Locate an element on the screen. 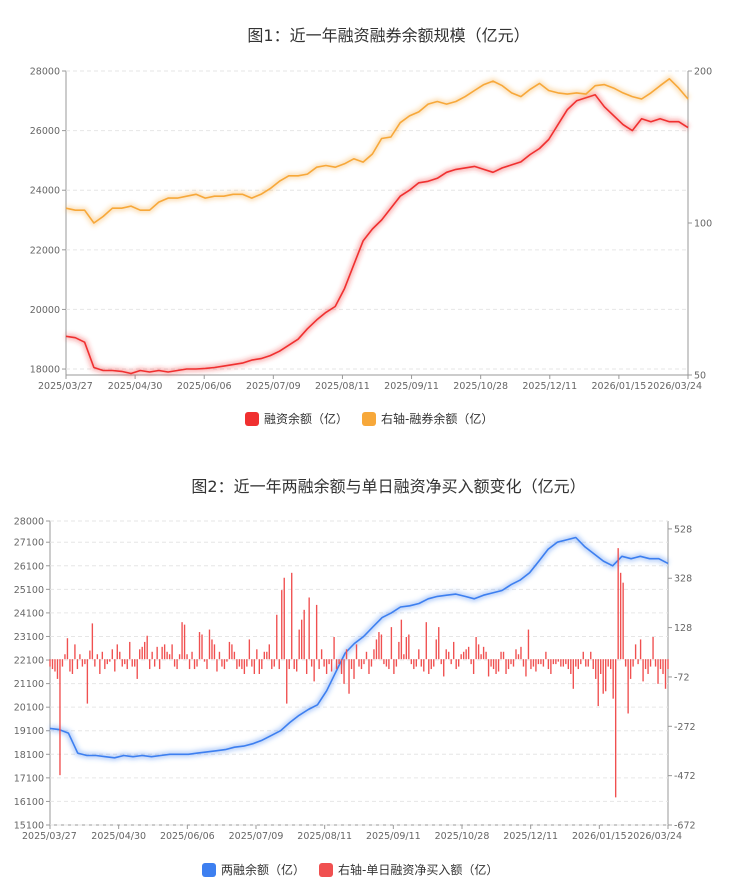 This screenshot has width=729, height=889. y-right-tick-label: 328 is located at coordinates (683, 579).